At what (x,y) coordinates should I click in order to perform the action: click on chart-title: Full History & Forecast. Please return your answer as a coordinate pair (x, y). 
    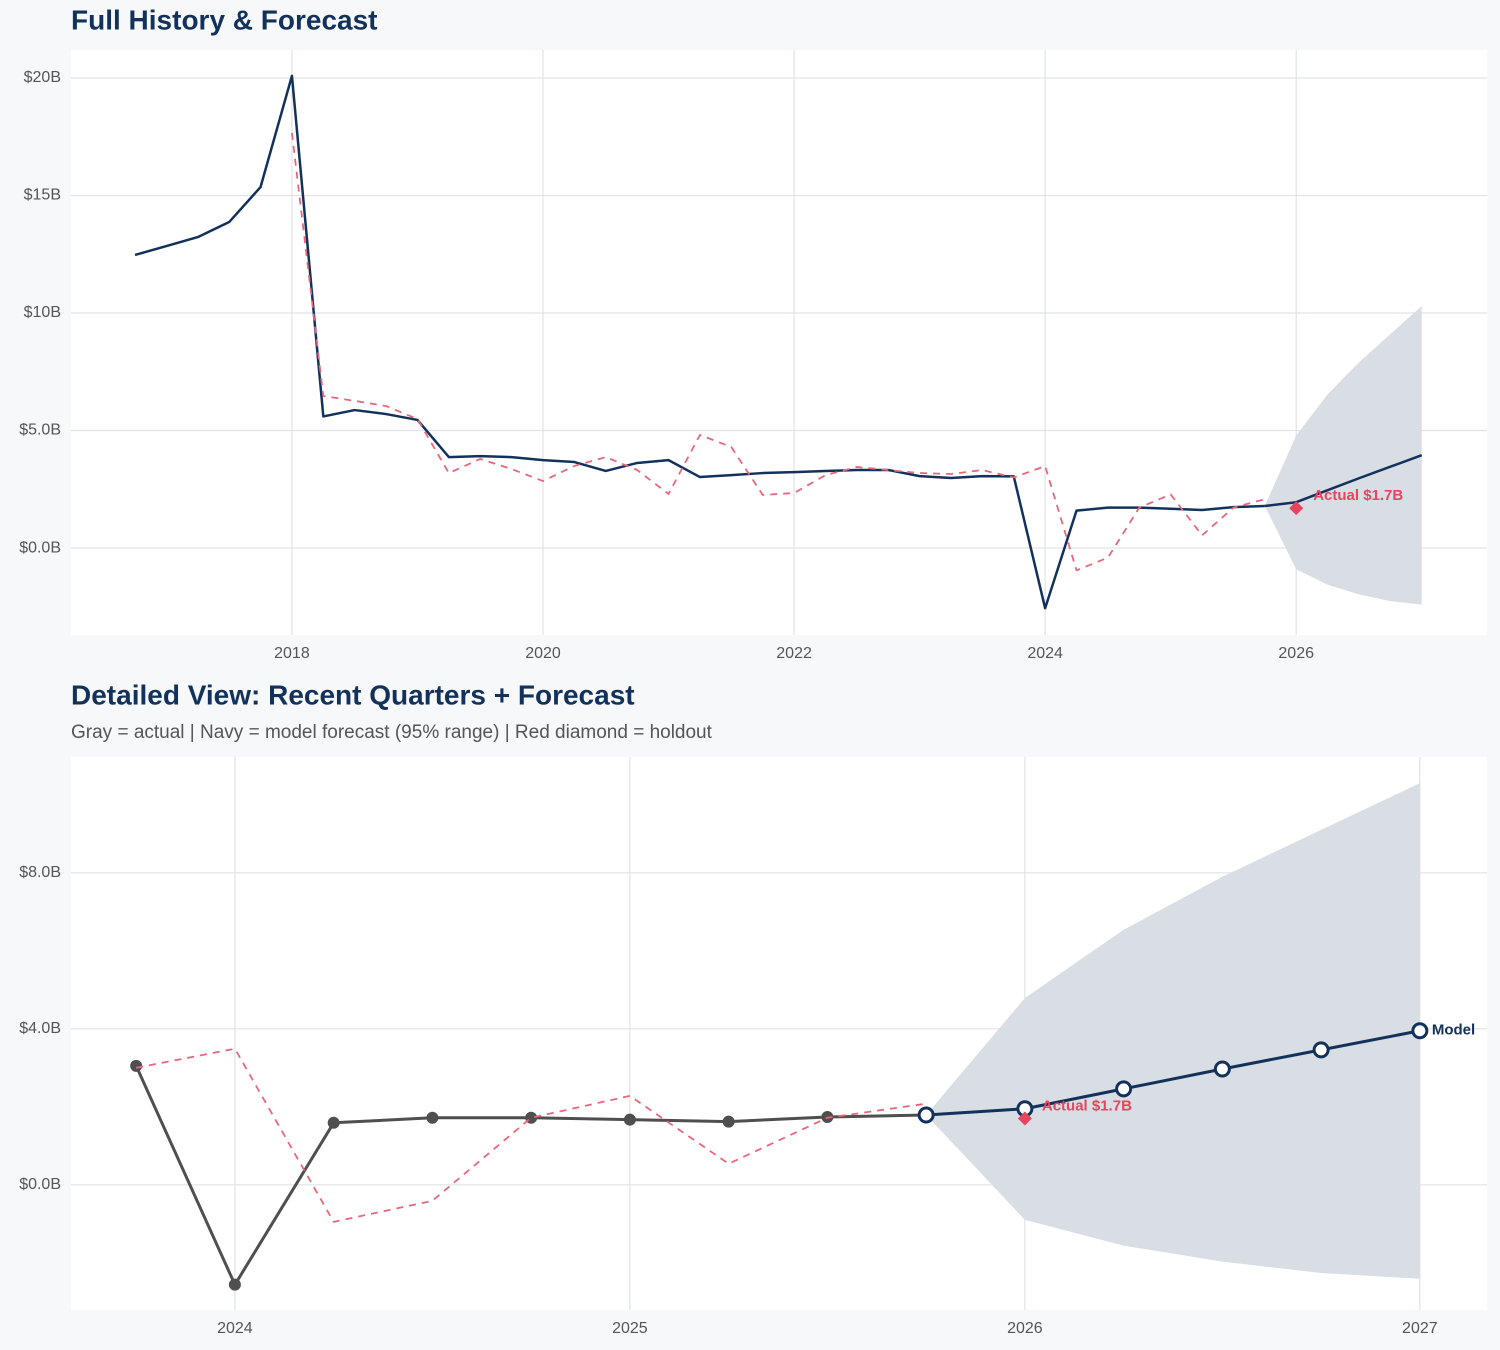
    Looking at the image, I should click on (224, 19).